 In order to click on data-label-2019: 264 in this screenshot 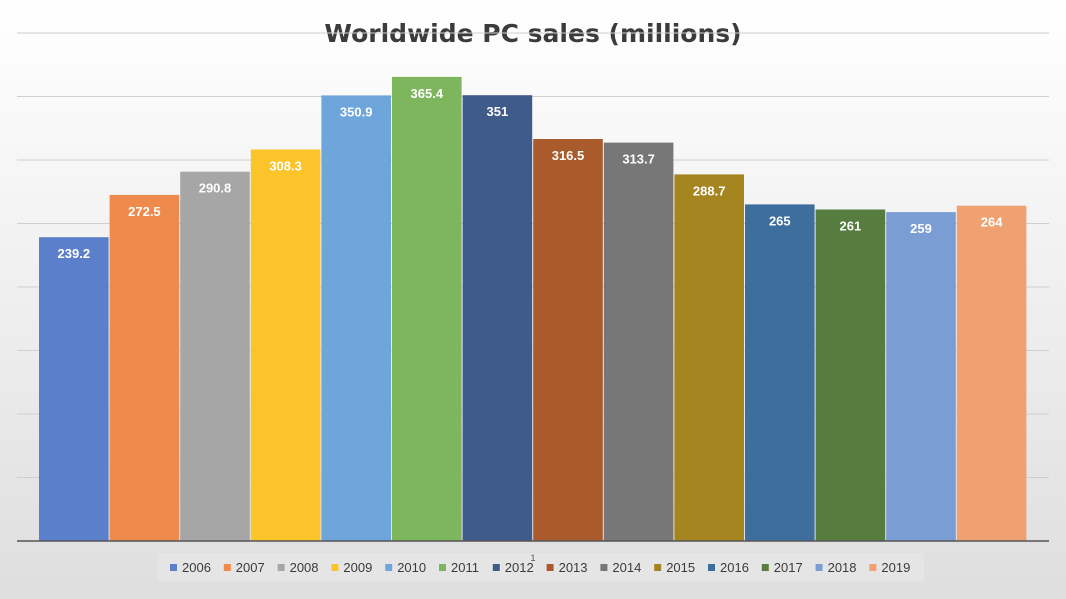, I will do `click(992, 222)`.